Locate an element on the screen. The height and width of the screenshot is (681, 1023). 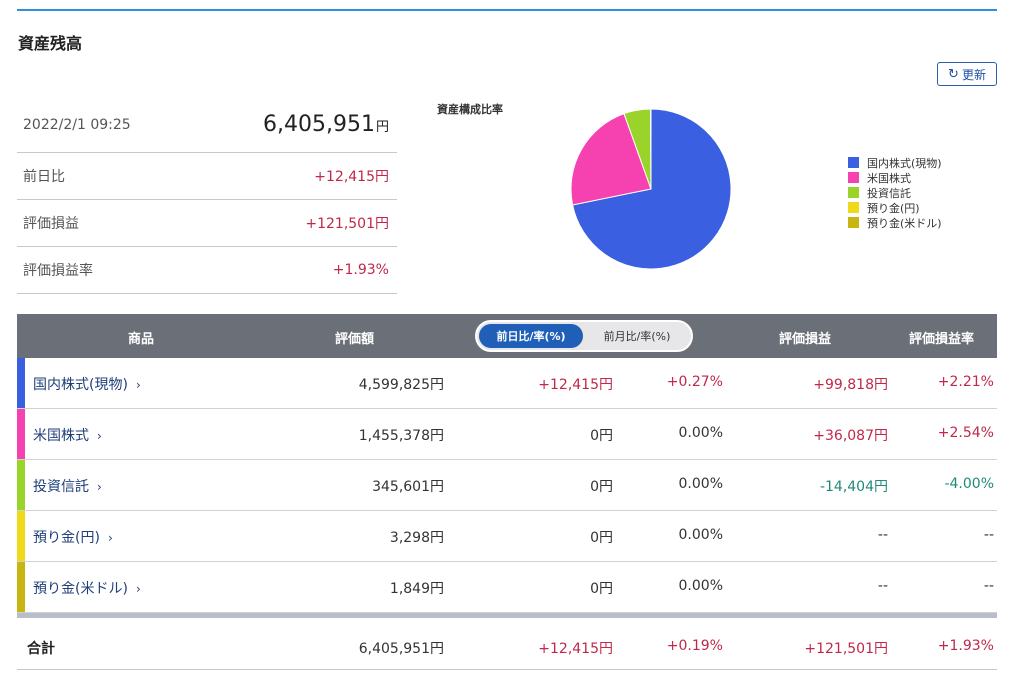
toggle-month-change: 前月比/率(%) is located at coordinates (637, 336).